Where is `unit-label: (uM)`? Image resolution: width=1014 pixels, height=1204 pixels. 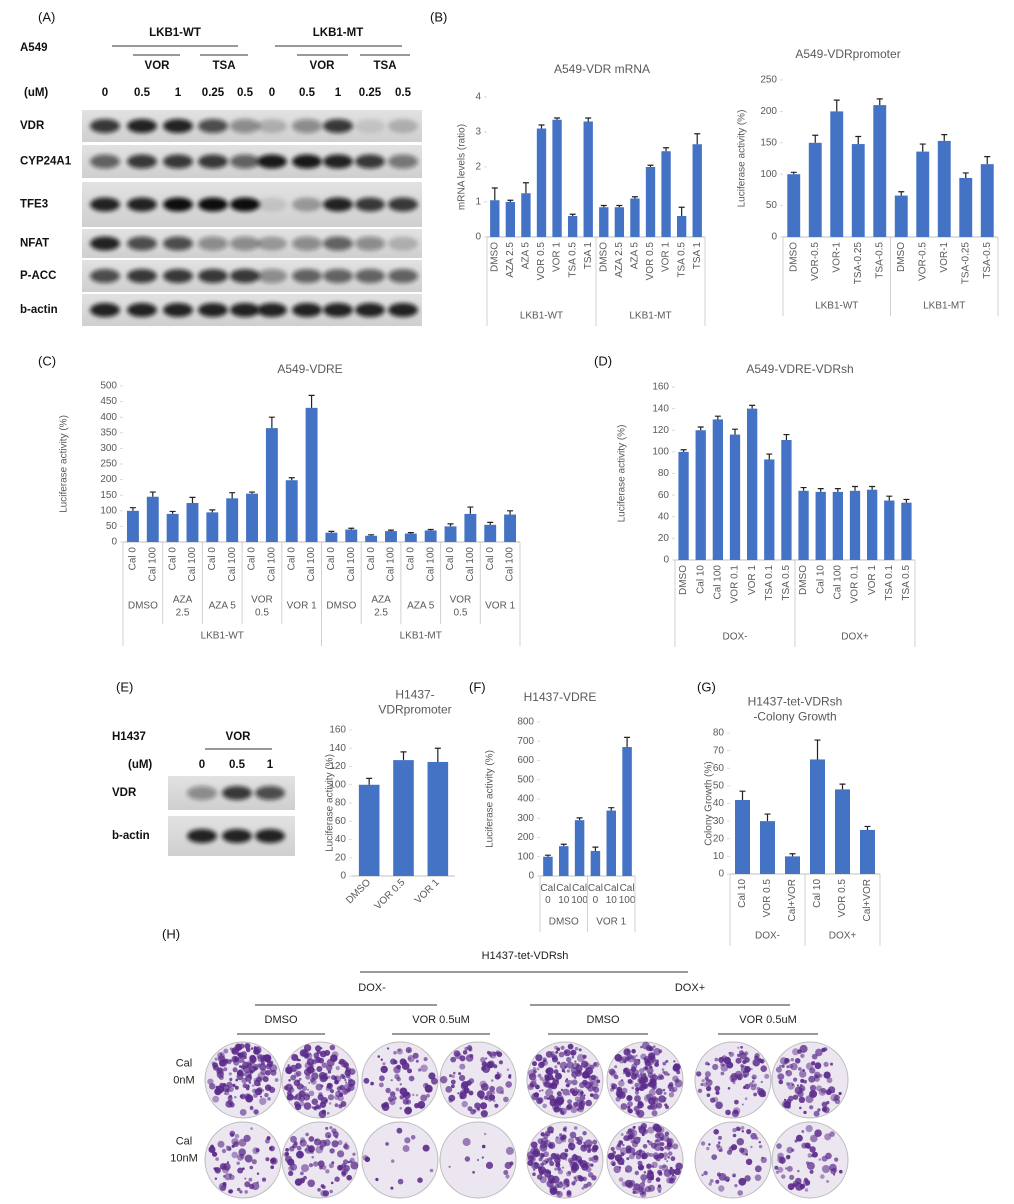
unit-label: (uM) is located at coordinates (36, 93).